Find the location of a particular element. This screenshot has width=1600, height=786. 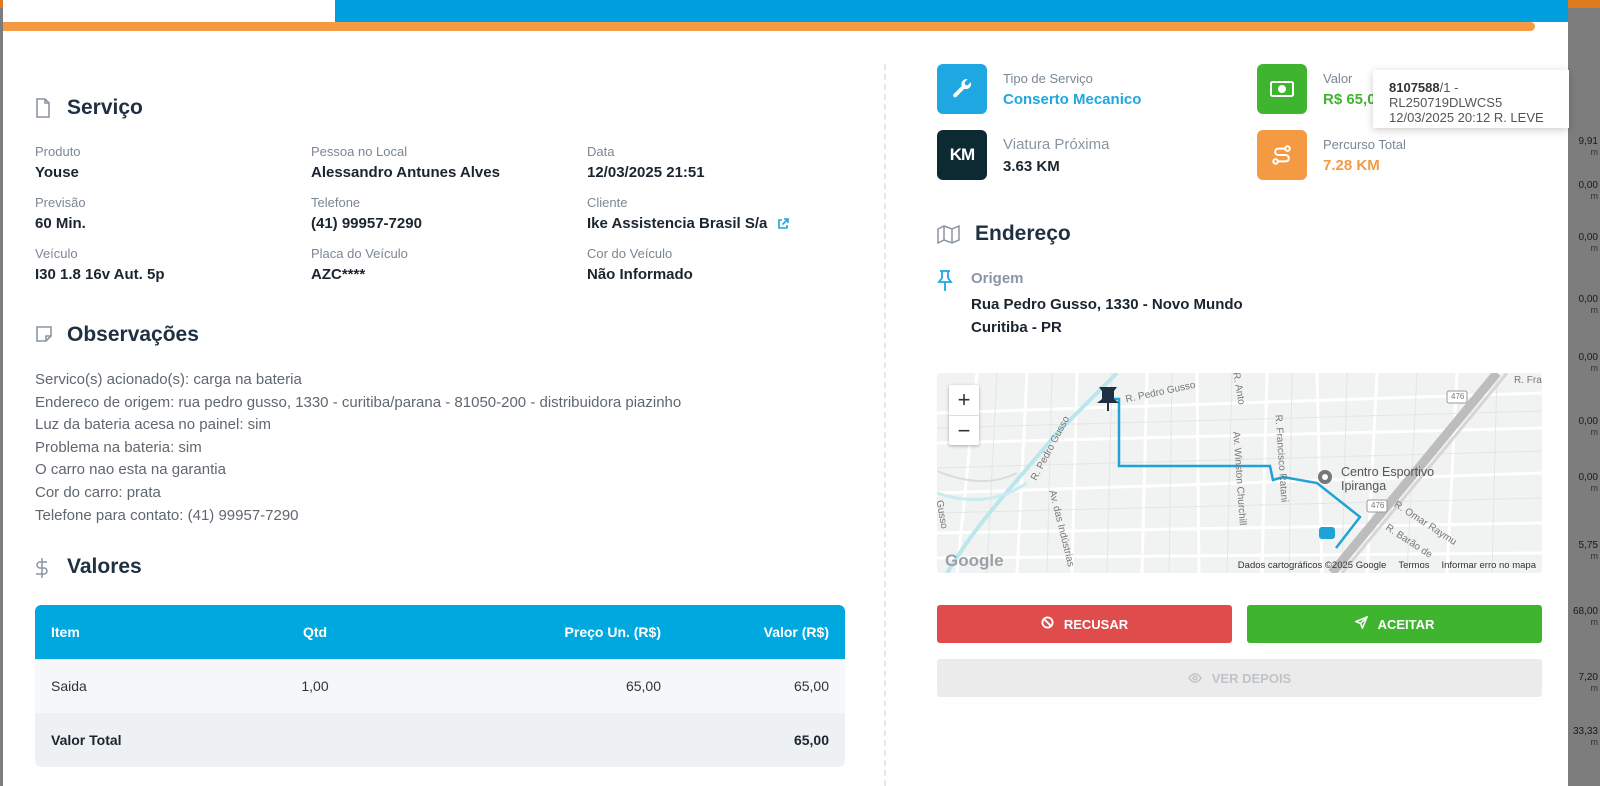

field-value: 60 Min. is located at coordinates (60, 223).